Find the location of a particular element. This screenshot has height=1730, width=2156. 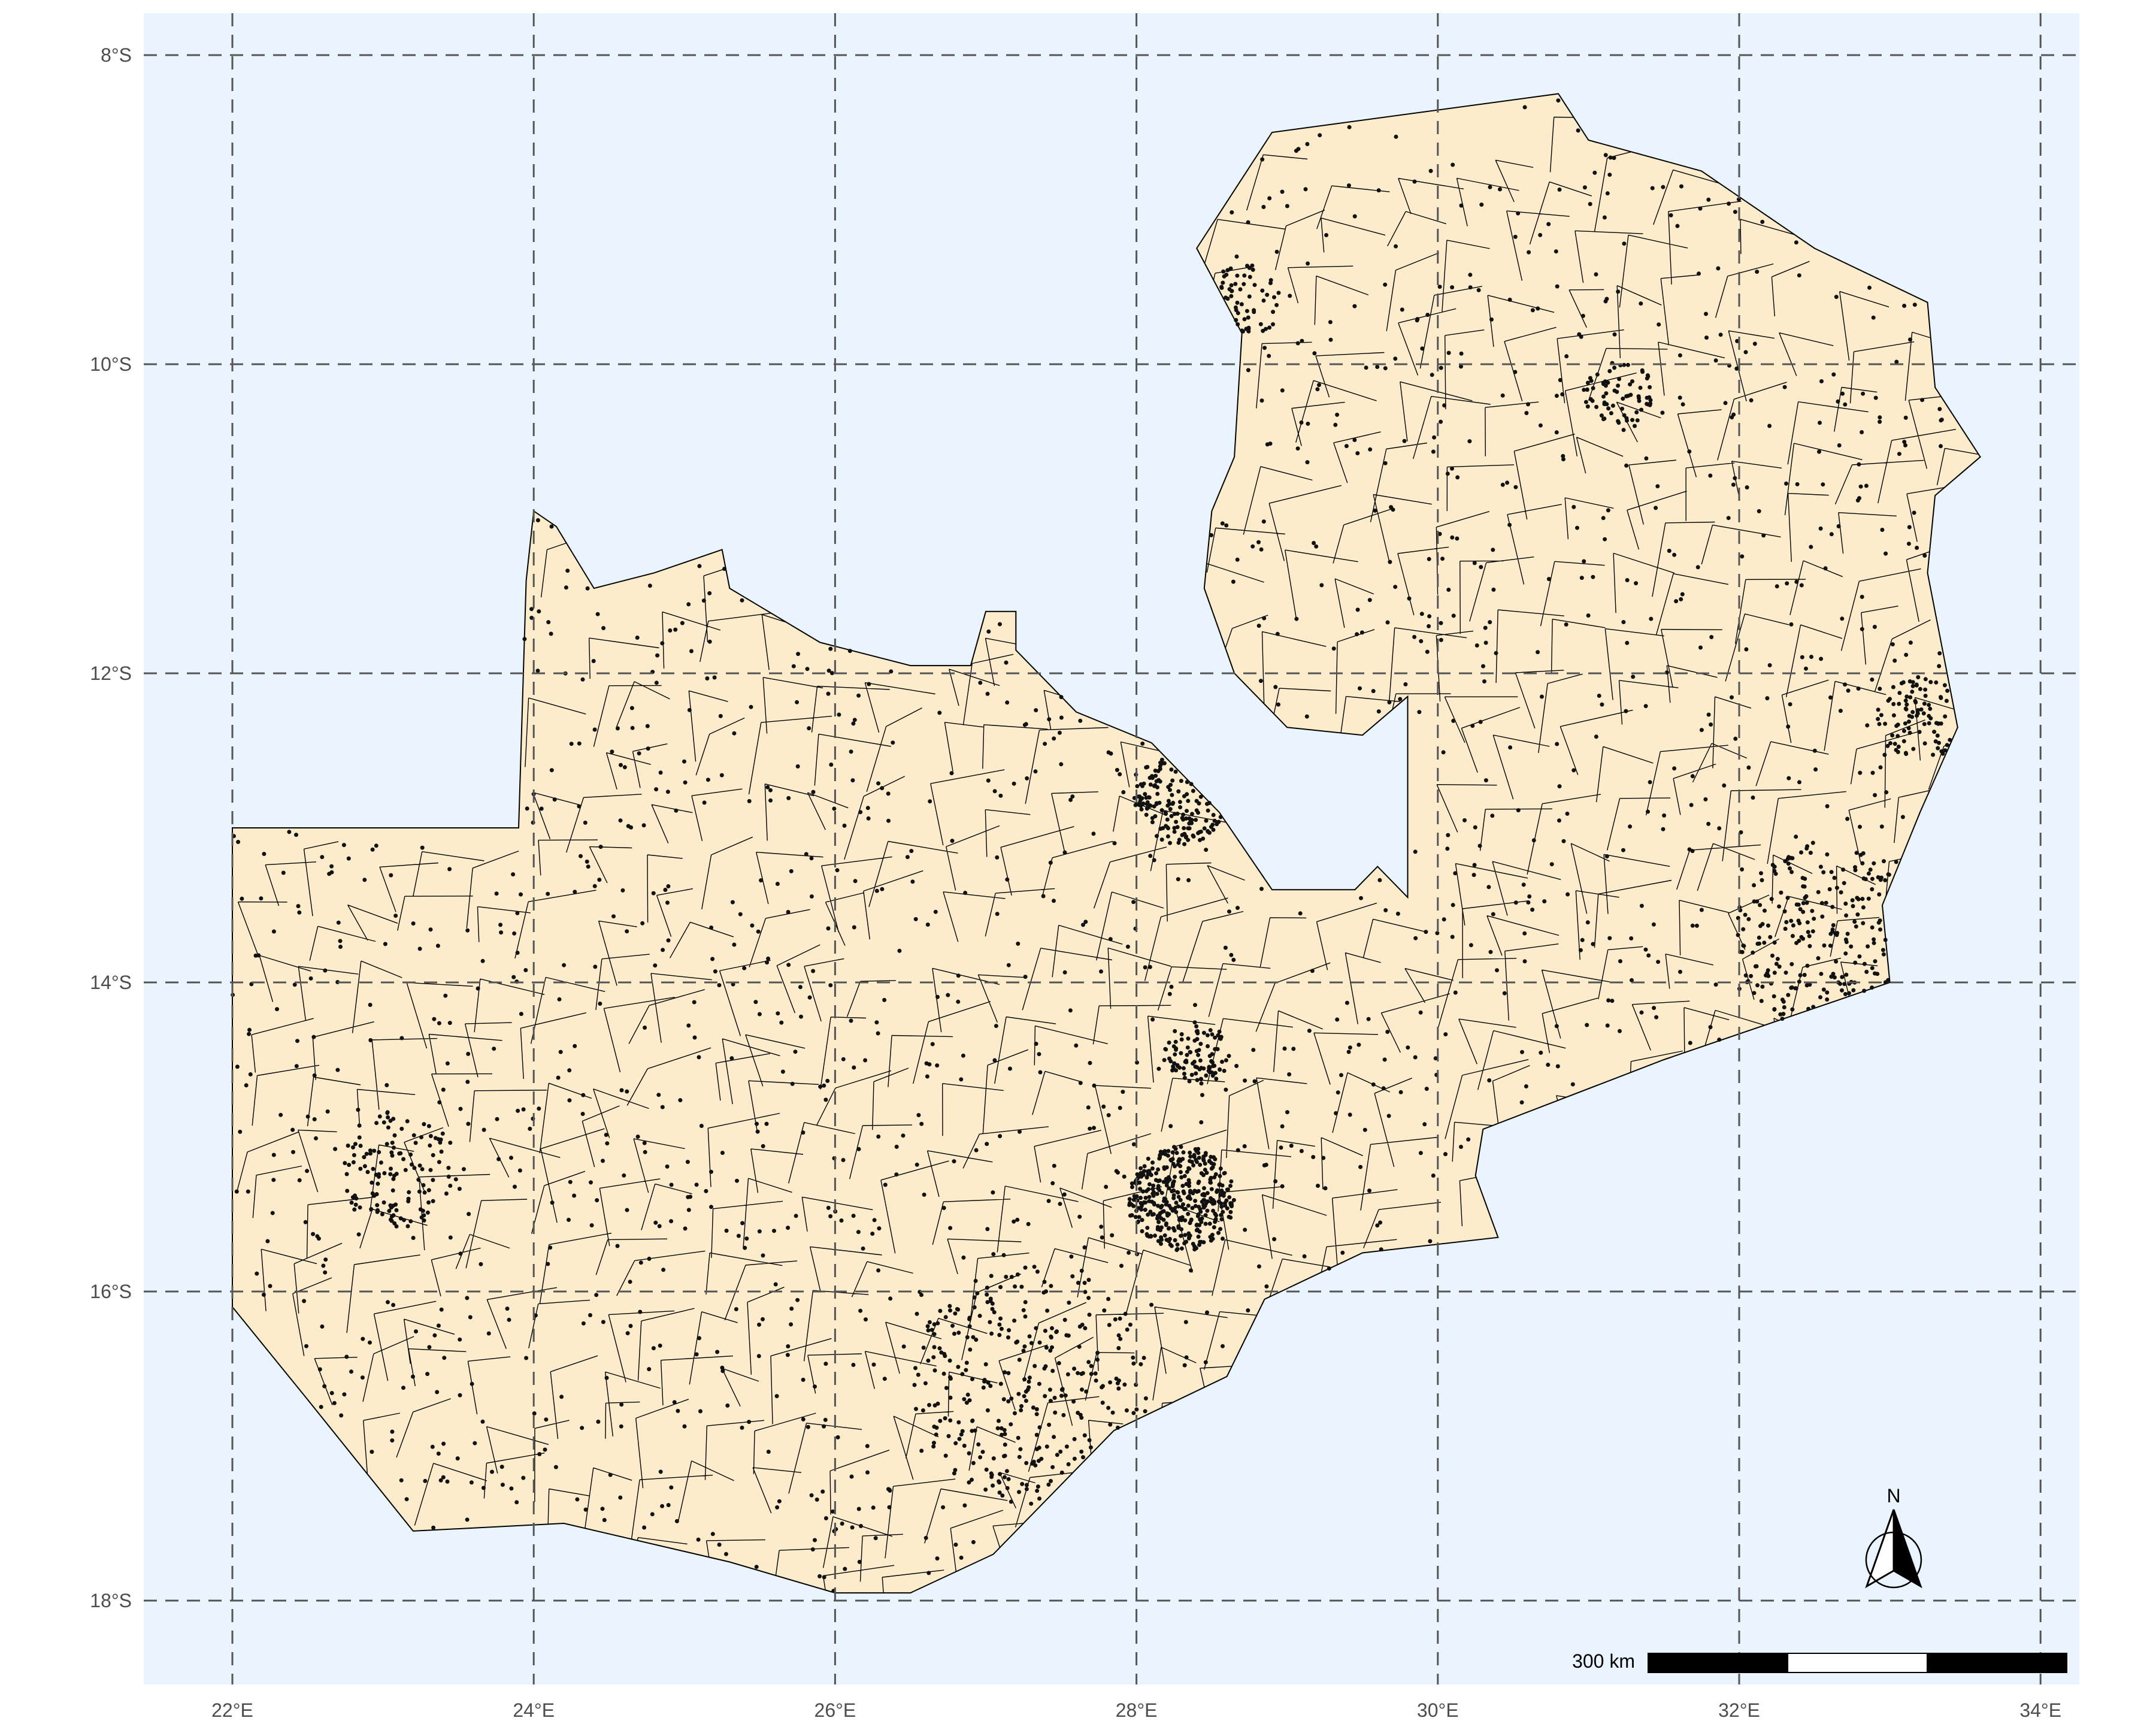

scale-bar-label: 300 km is located at coordinates (1603, 1661).